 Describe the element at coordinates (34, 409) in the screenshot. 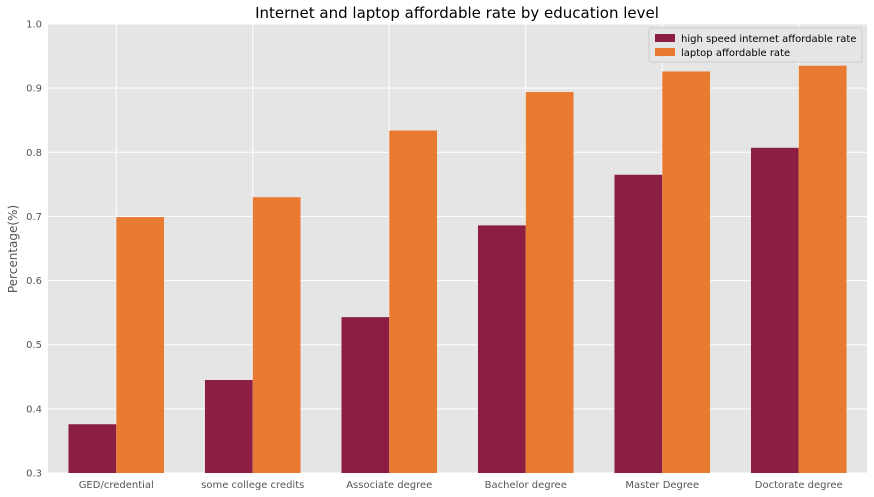

I see `y-tick-label: 0.4` at that location.